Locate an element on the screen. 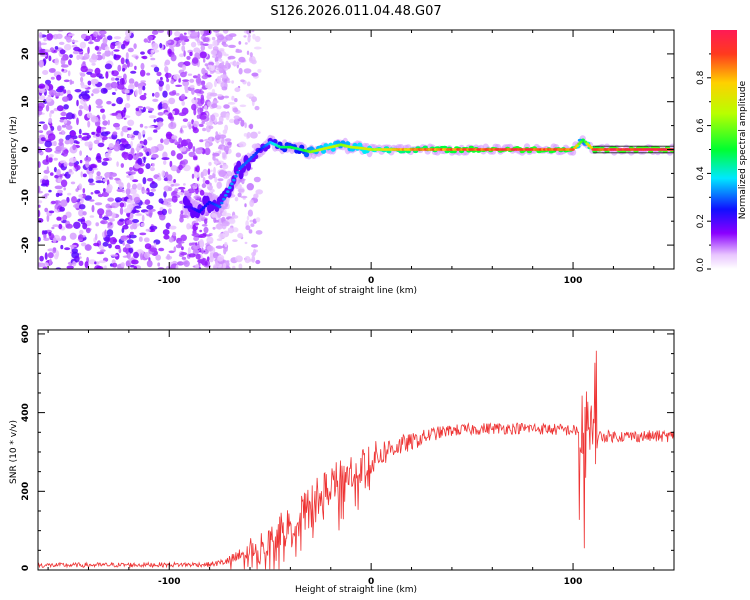 The image size is (750, 600). snr-y-tick-label: 400 is located at coordinates (26, 412).